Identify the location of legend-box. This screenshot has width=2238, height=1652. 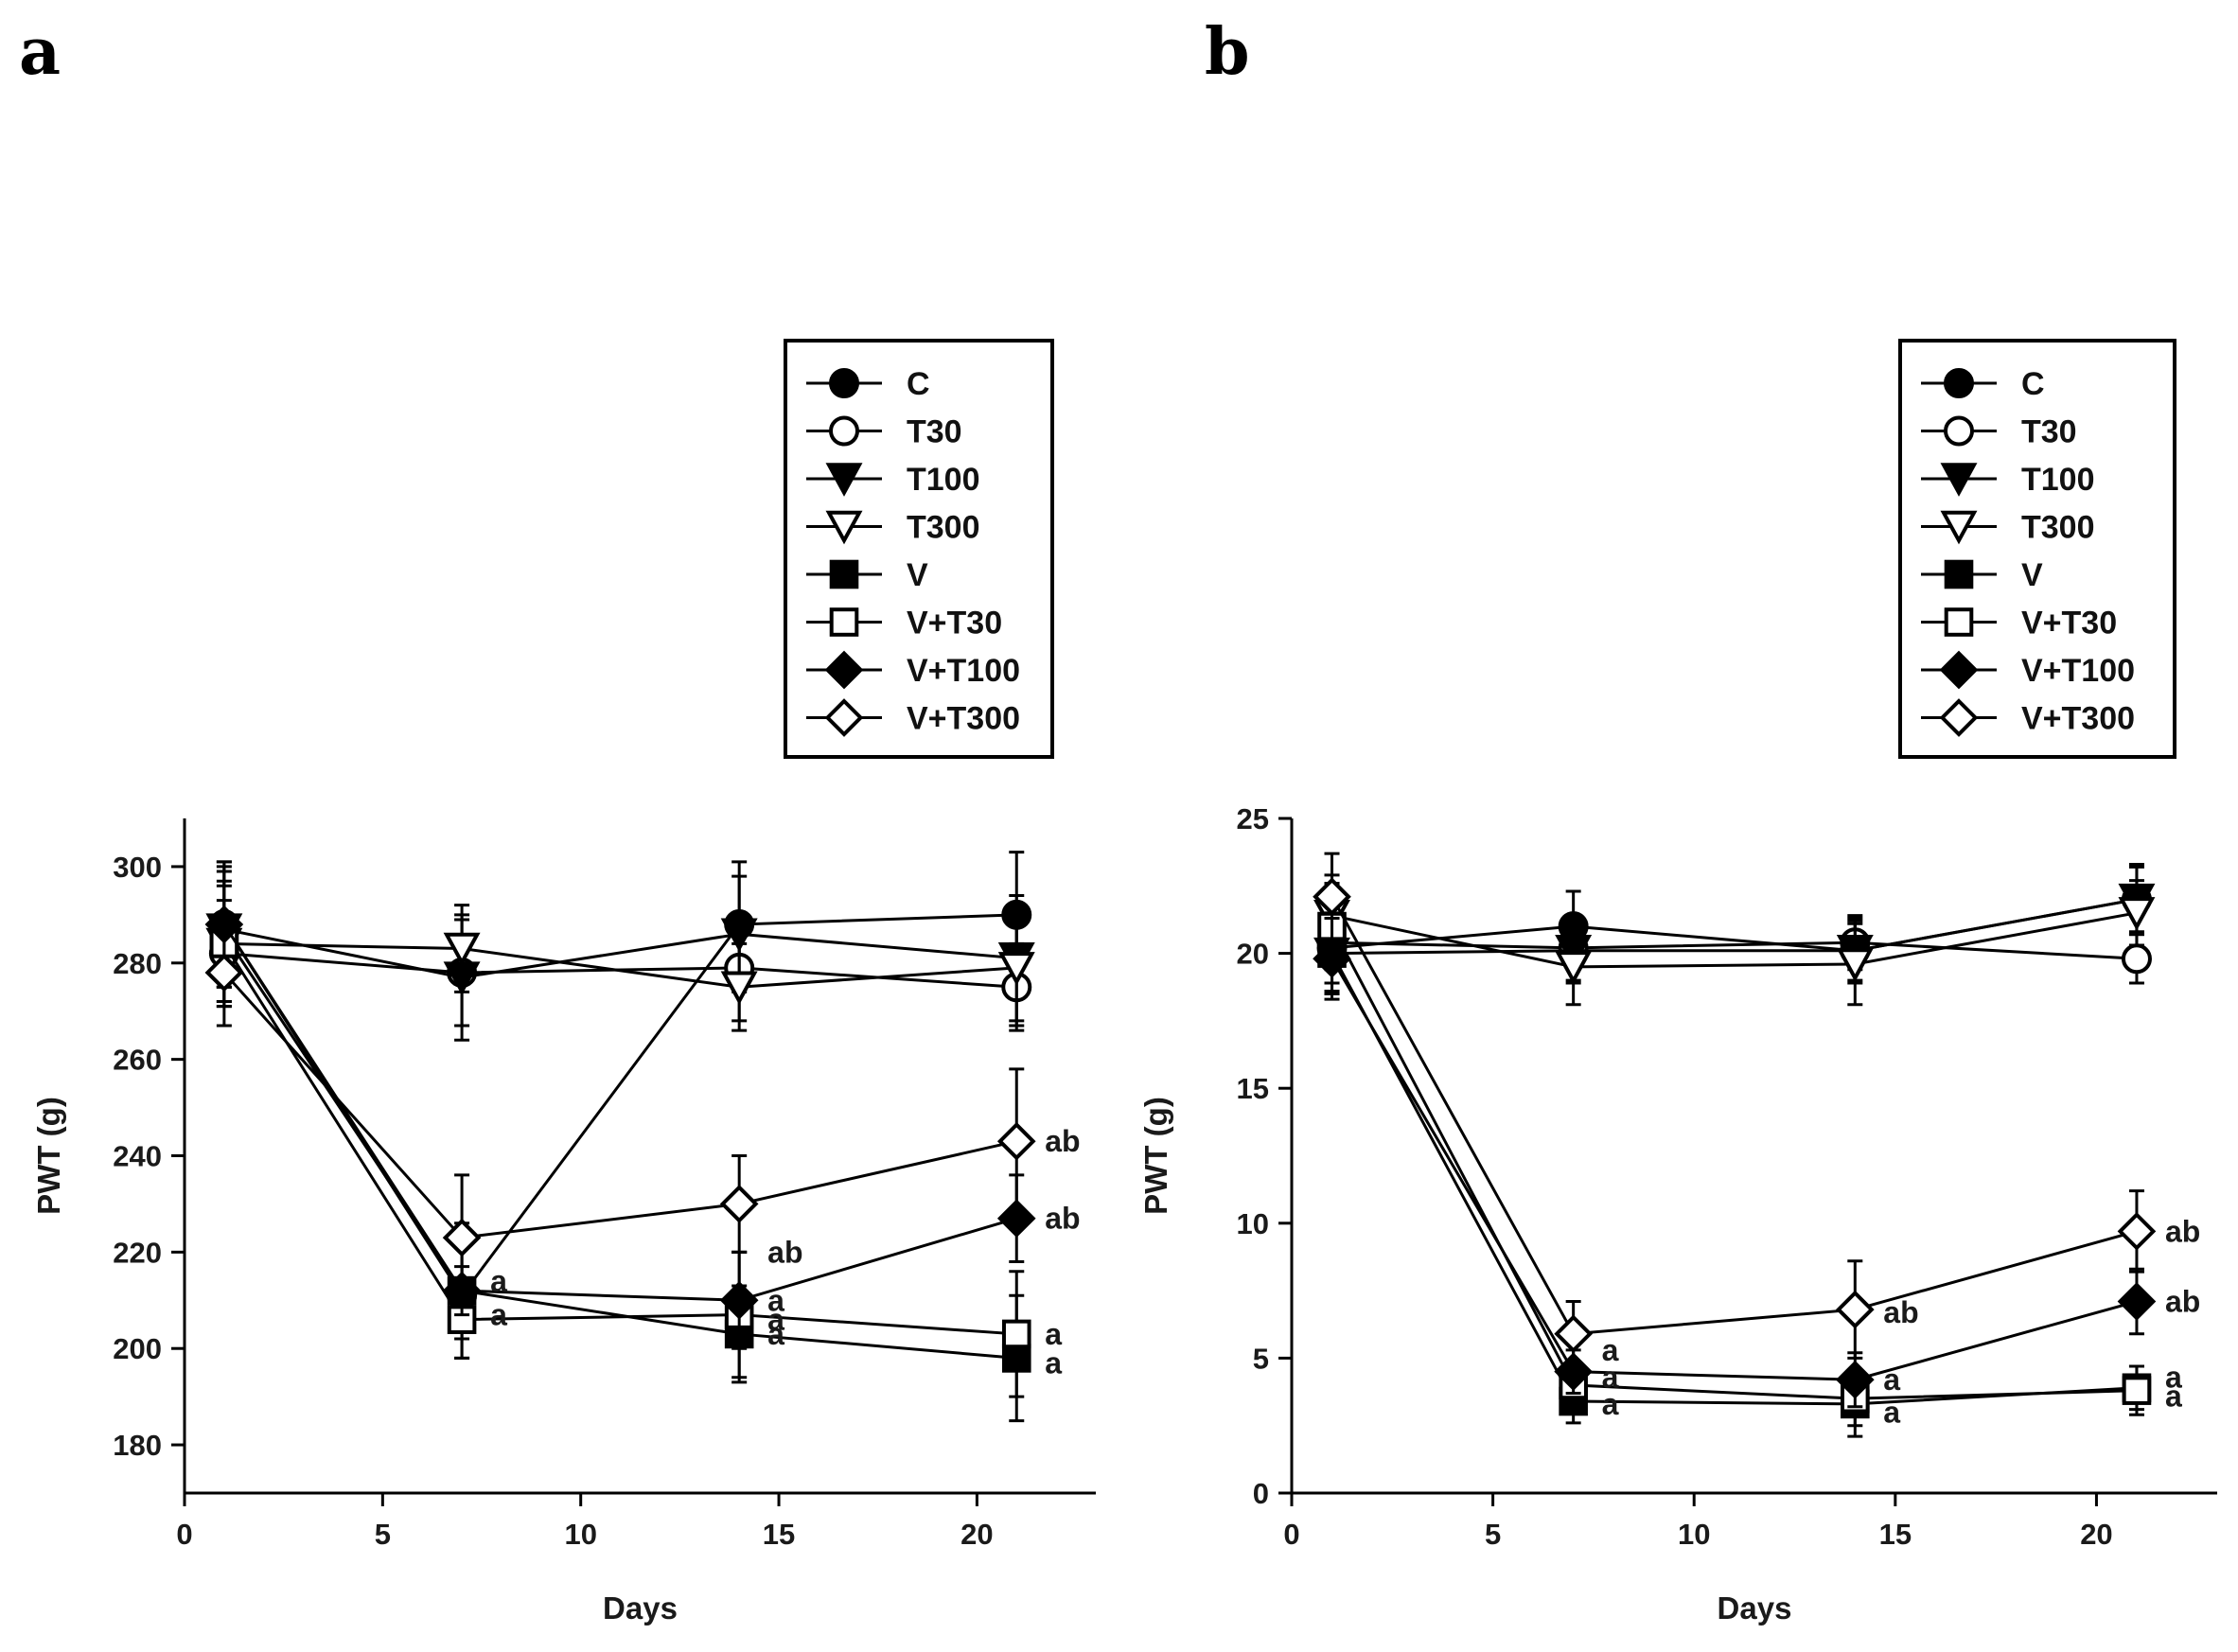
(2037, 549).